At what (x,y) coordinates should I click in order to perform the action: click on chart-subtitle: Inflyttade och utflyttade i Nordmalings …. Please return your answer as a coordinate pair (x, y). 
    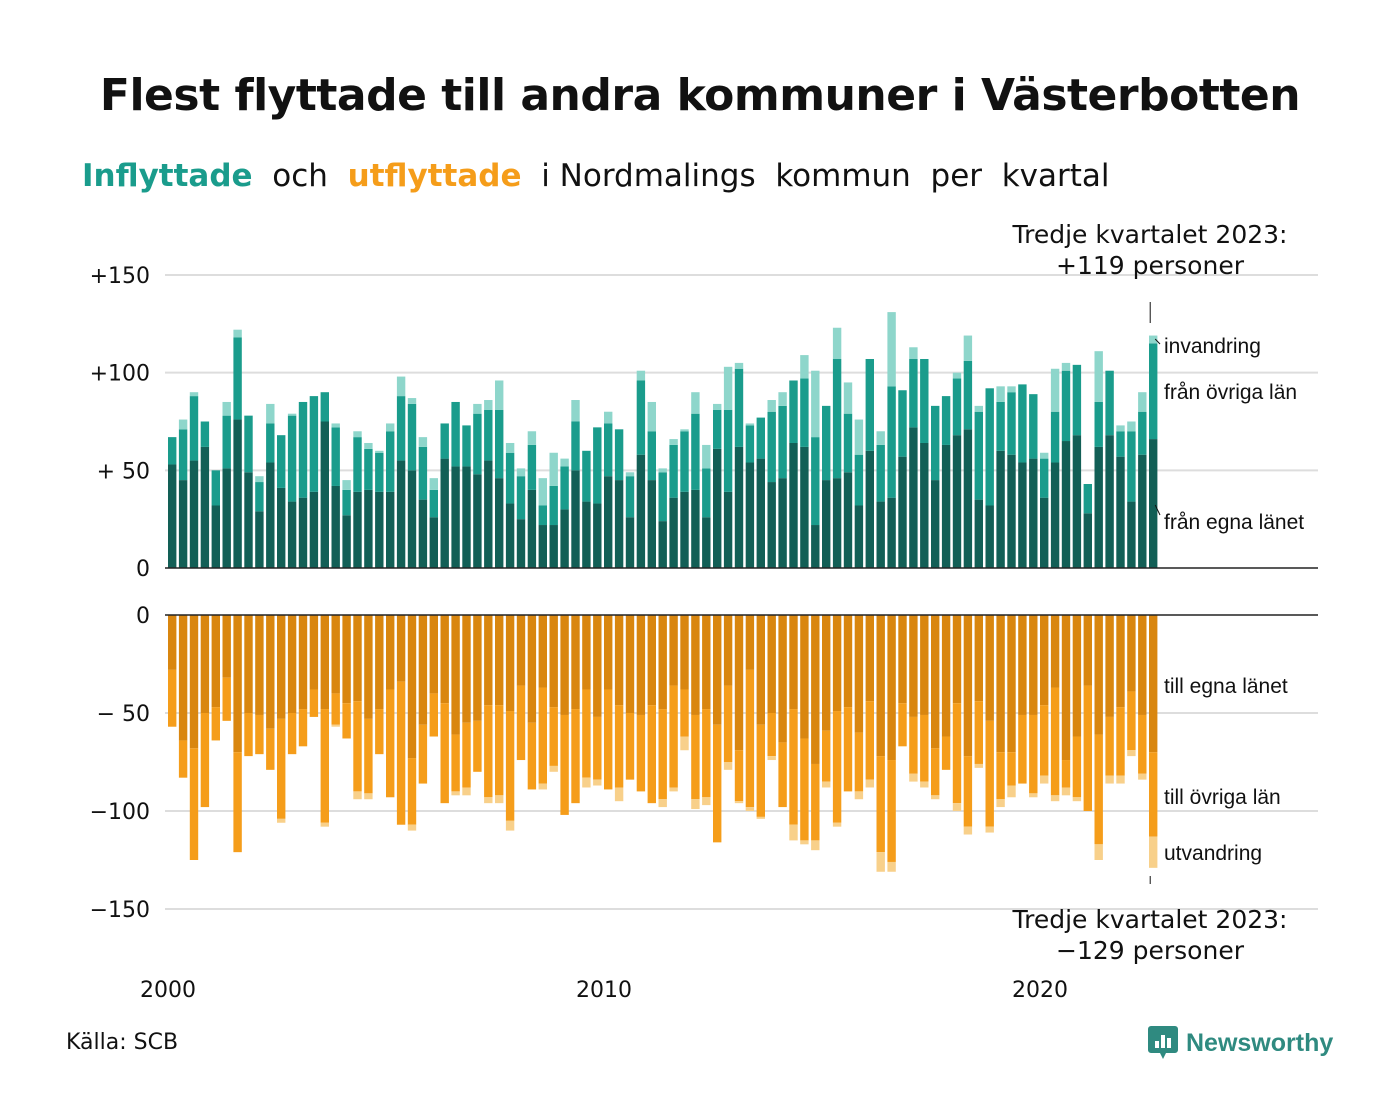
    Looking at the image, I should click on (596, 176).